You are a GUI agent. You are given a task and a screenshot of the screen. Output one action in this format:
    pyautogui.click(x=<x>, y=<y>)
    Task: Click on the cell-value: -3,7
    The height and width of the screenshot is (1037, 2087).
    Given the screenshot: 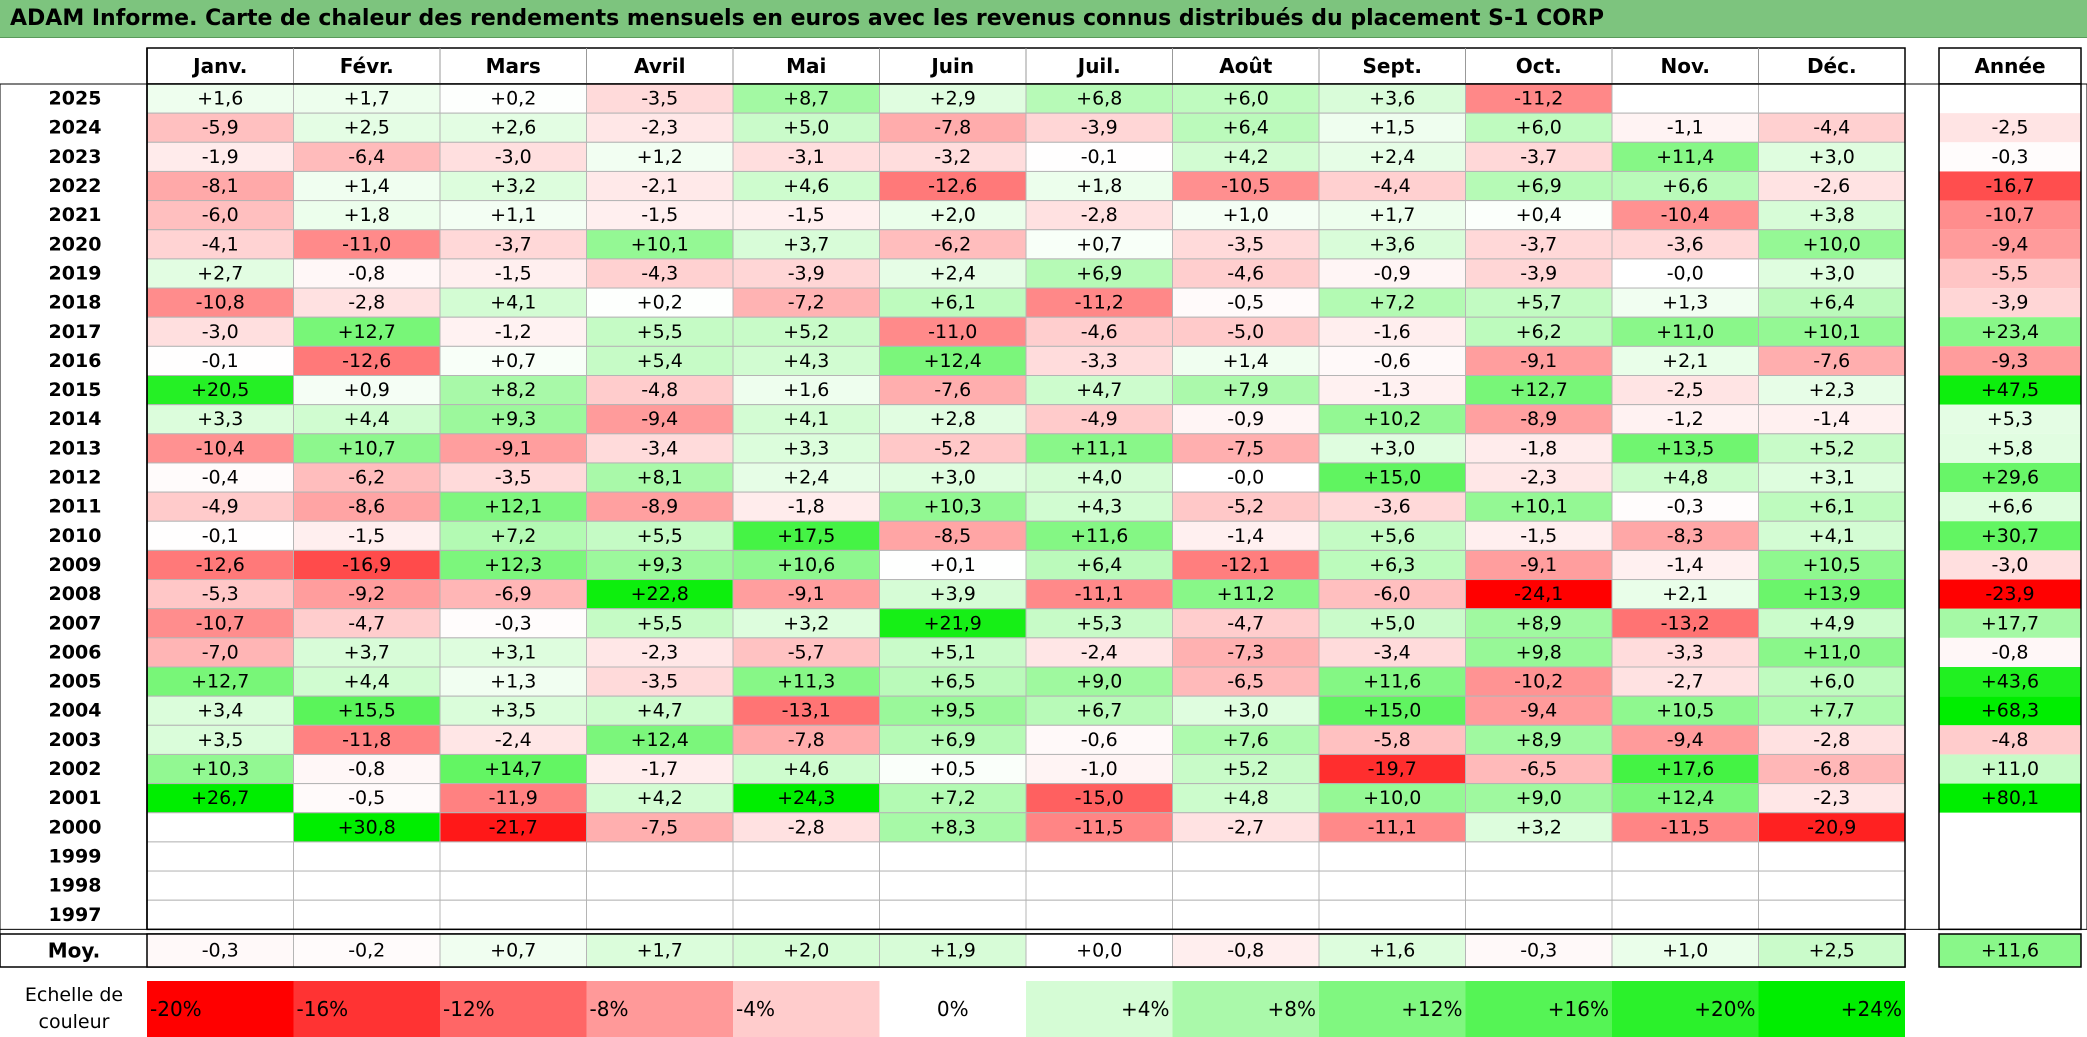 What is the action you would take?
    pyautogui.click(x=1538, y=157)
    